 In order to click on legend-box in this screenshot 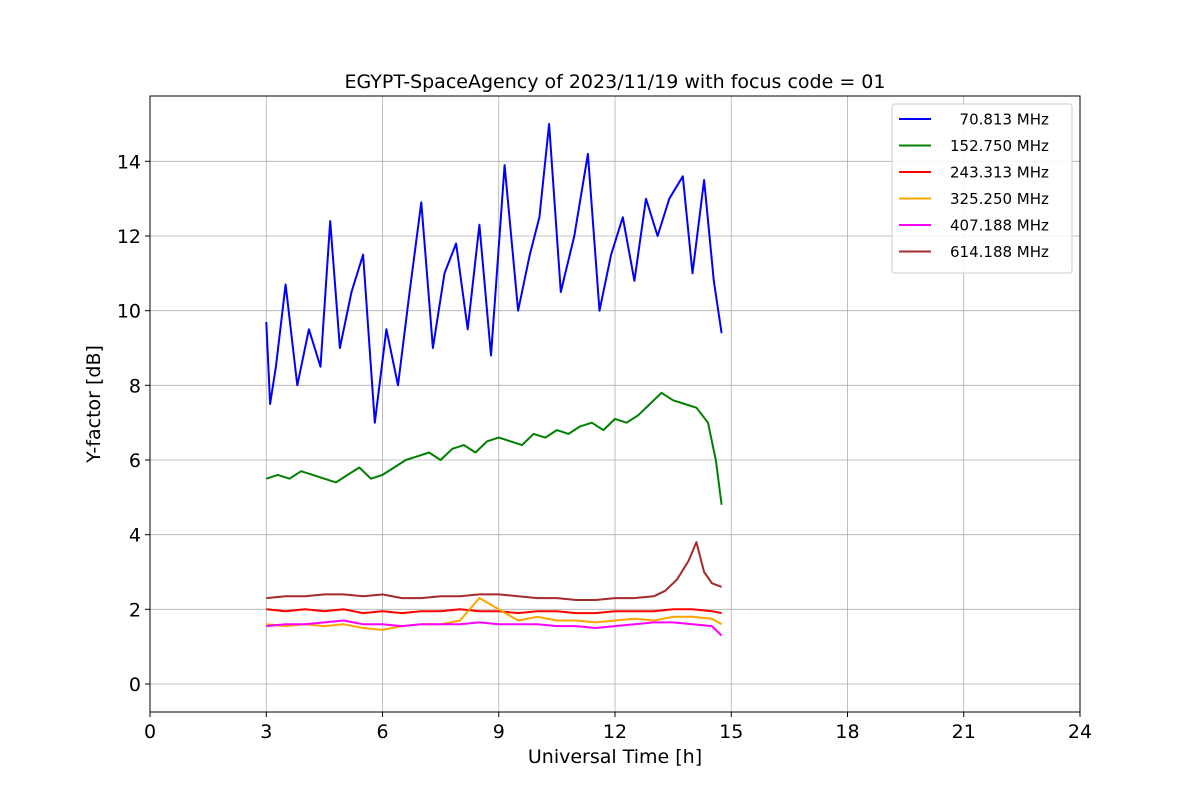, I will do `click(982, 188)`.